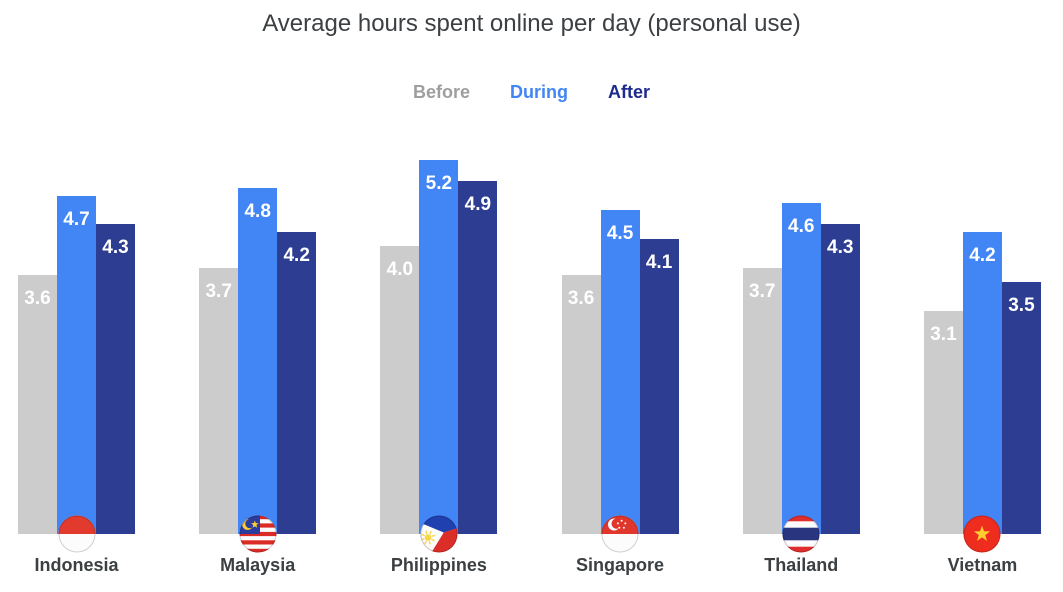  What do you see at coordinates (219, 401) in the screenshot?
I see `bar-before-malaysia: 3.7` at bounding box center [219, 401].